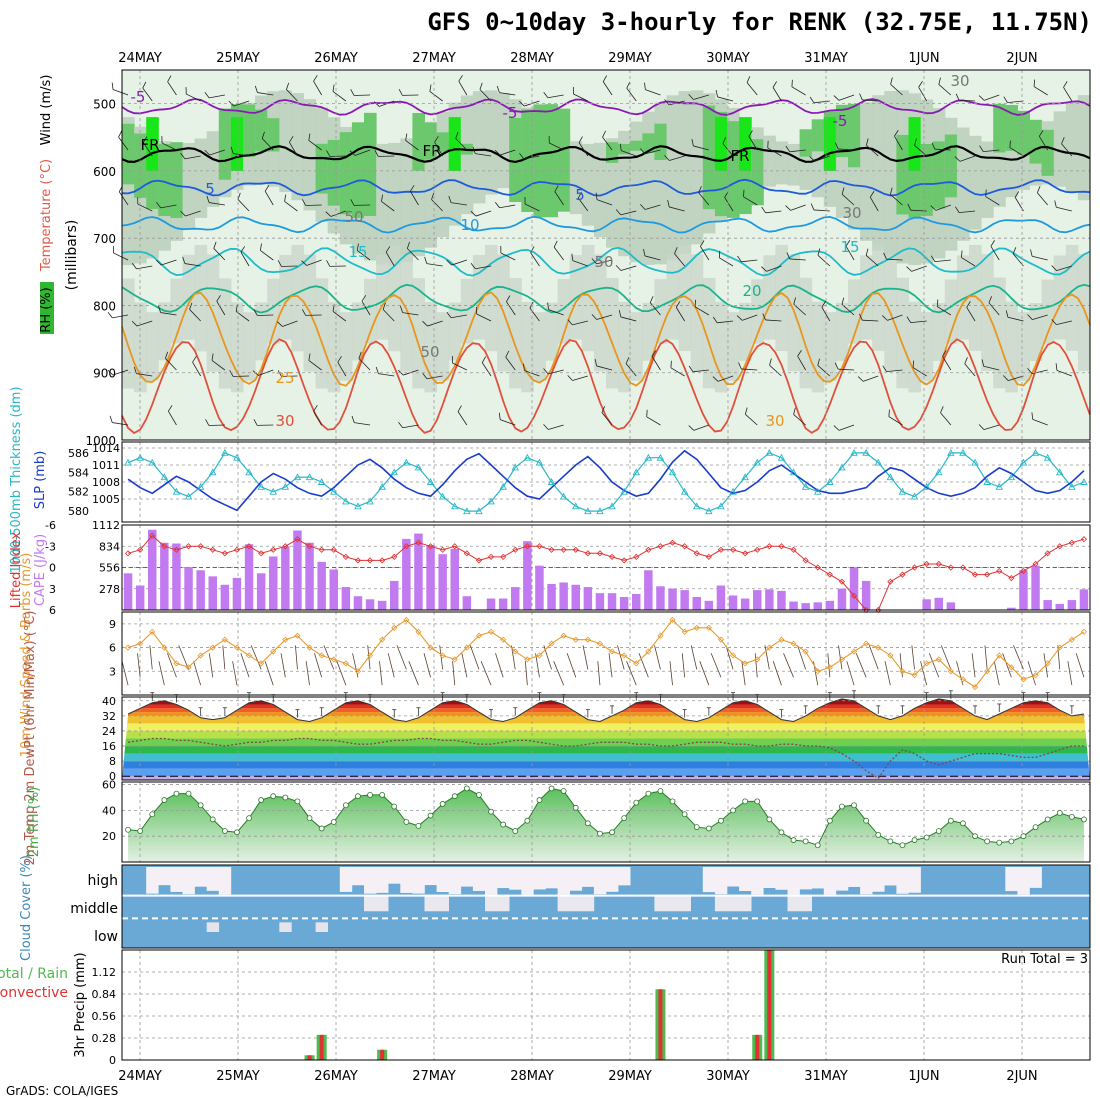 This screenshot has height=1100, width=1100. What do you see at coordinates (52, 568) in the screenshot?
I see `y-tick-label-left: 0` at bounding box center [52, 568].